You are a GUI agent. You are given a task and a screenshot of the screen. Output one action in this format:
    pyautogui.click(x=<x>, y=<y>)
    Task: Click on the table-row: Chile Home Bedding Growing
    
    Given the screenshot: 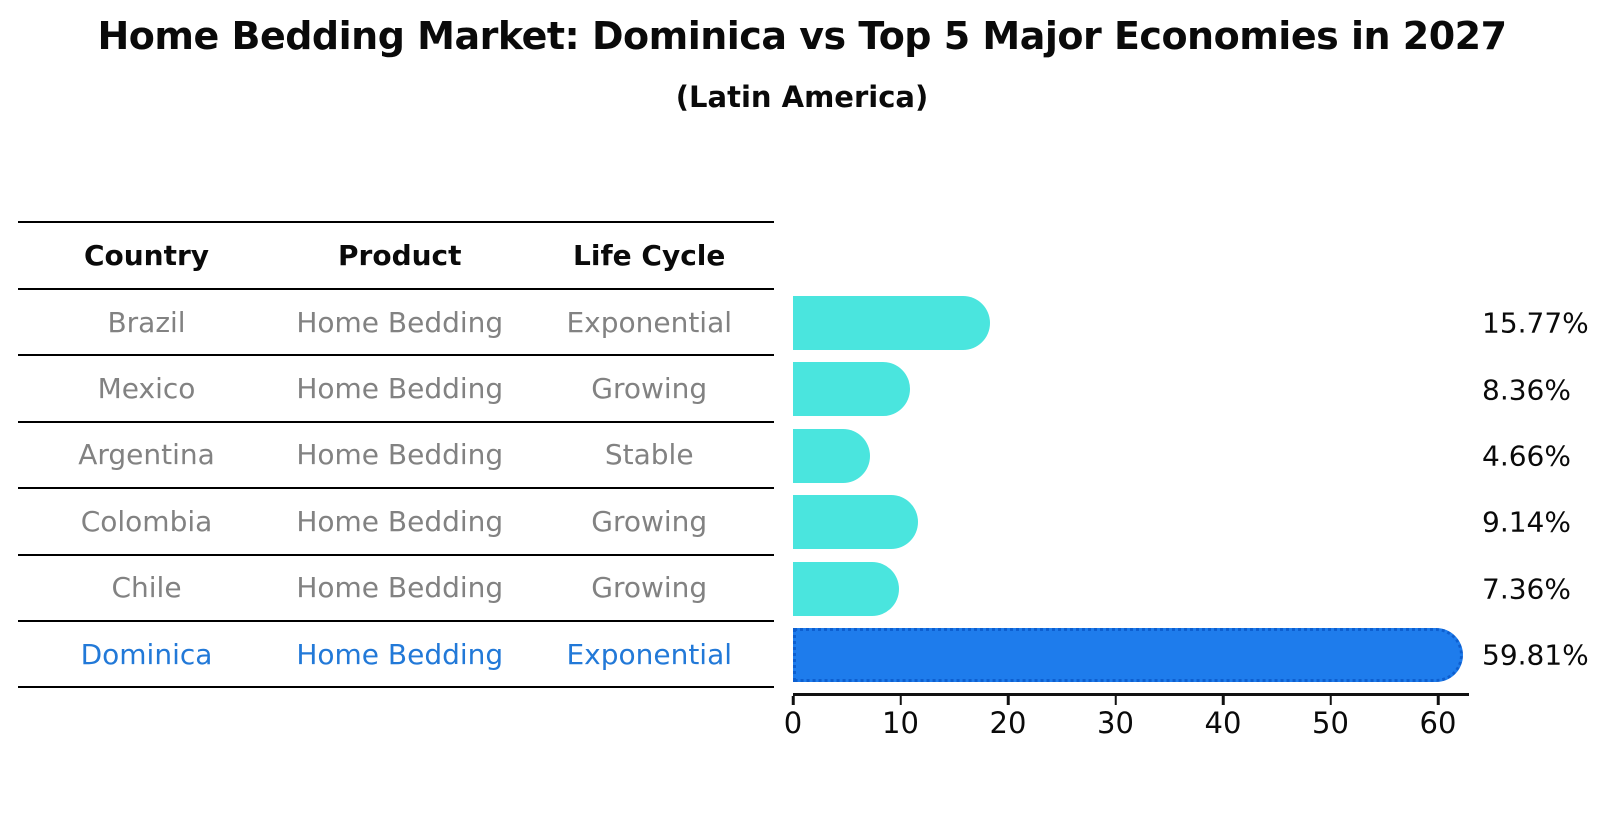 What is the action you would take?
    pyautogui.click(x=396, y=589)
    